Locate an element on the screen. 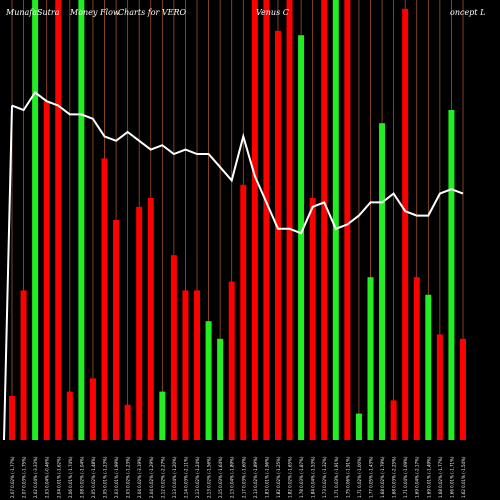 The image size is (500, 500). x-tick-label: 1.71 0.03% (-1.91%) is located at coordinates (336, 477).